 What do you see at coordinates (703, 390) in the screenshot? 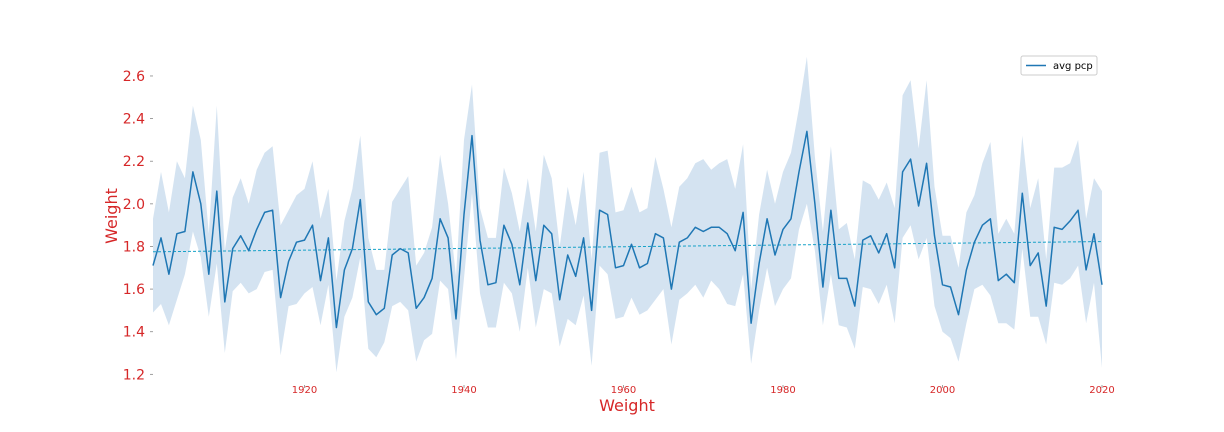
I see `x-axis-ticks: 1920 1940 1960 1980 2000 2020` at bounding box center [703, 390].